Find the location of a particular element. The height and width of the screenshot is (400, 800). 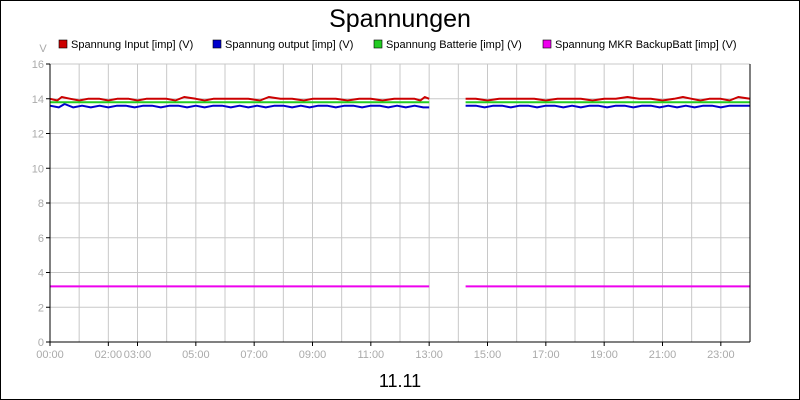

x-tick-label: 02:00 is located at coordinates (109, 355).